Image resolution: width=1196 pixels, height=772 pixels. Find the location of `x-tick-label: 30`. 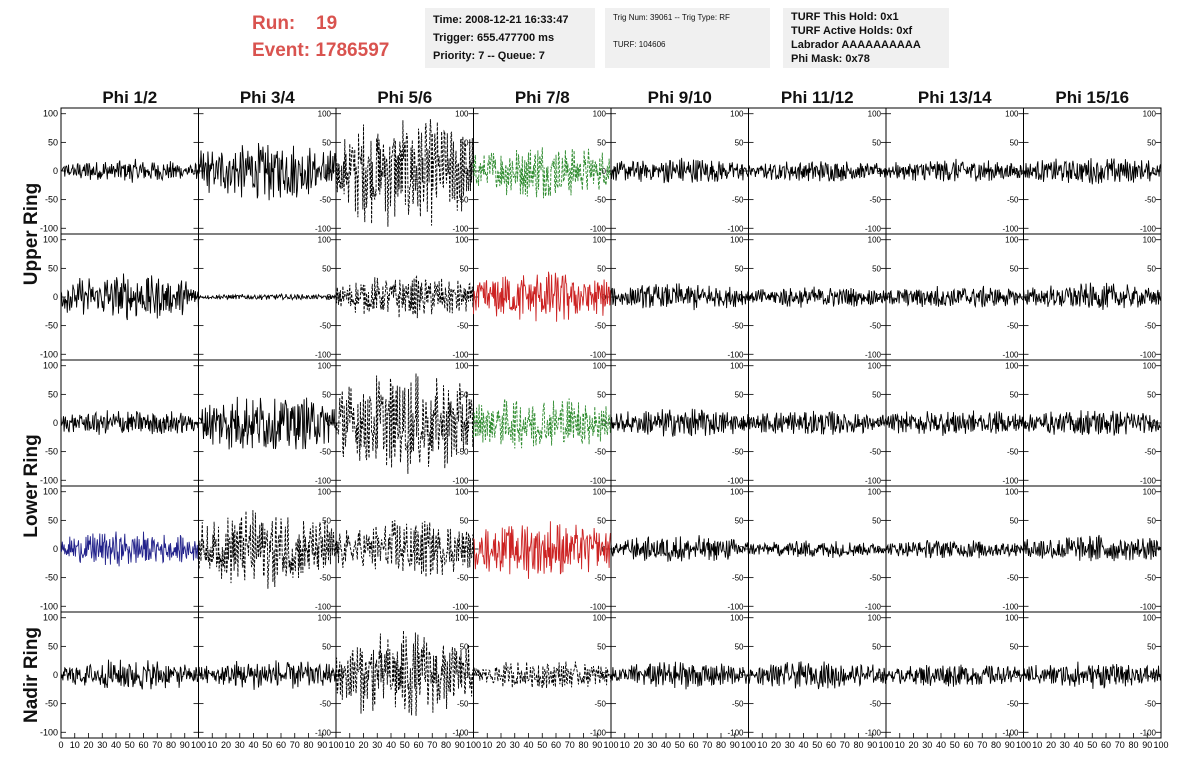

x-tick-label: 30 is located at coordinates (1065, 745).